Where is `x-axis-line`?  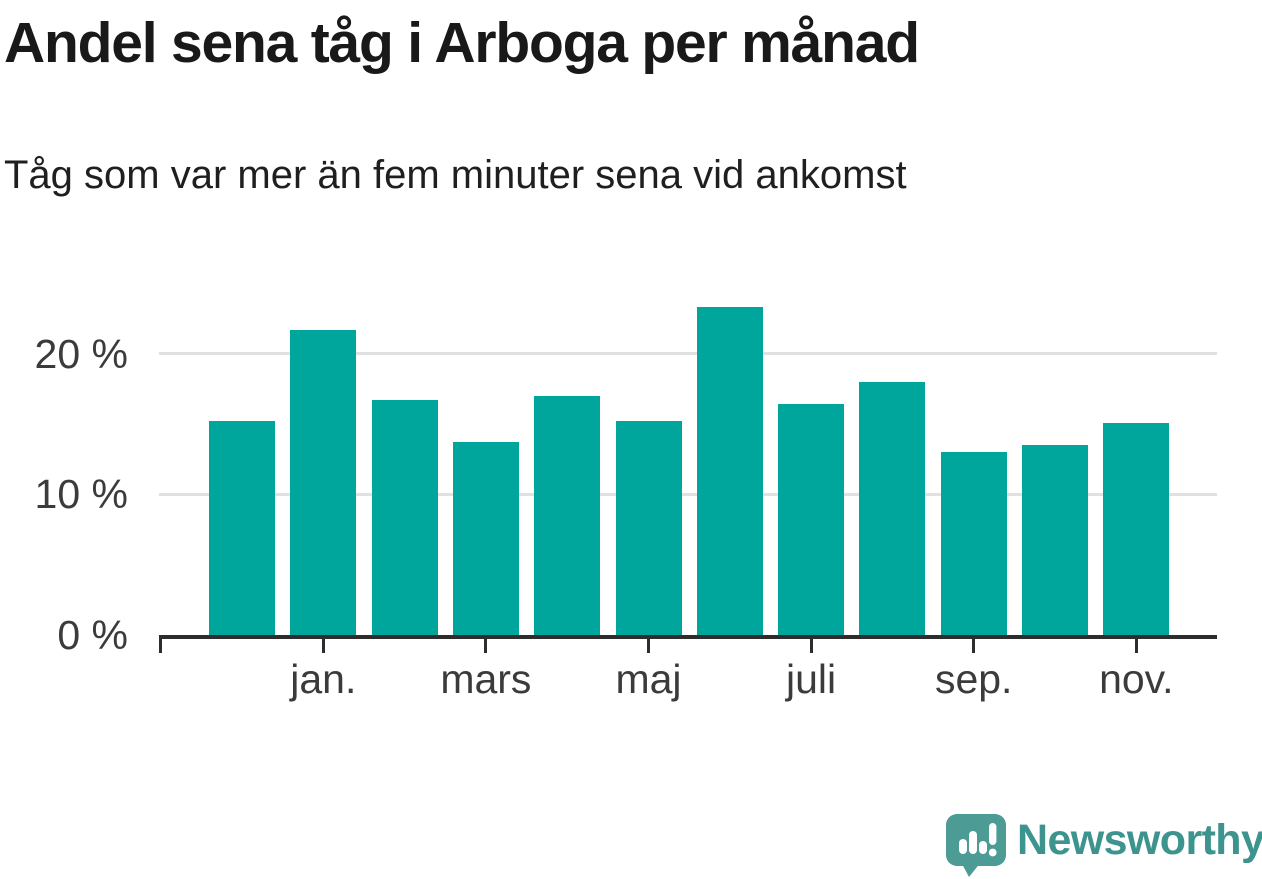 x-axis-line is located at coordinates (688, 637).